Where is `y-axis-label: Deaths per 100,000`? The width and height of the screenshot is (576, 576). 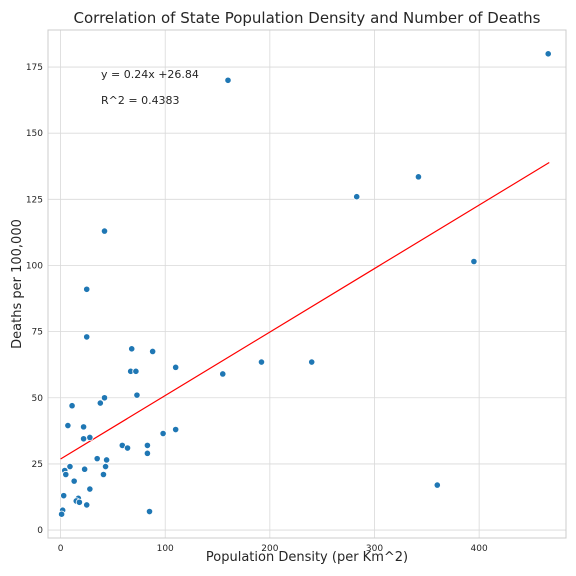
y-axis-label: Deaths per 100,000 is located at coordinates (17, 284).